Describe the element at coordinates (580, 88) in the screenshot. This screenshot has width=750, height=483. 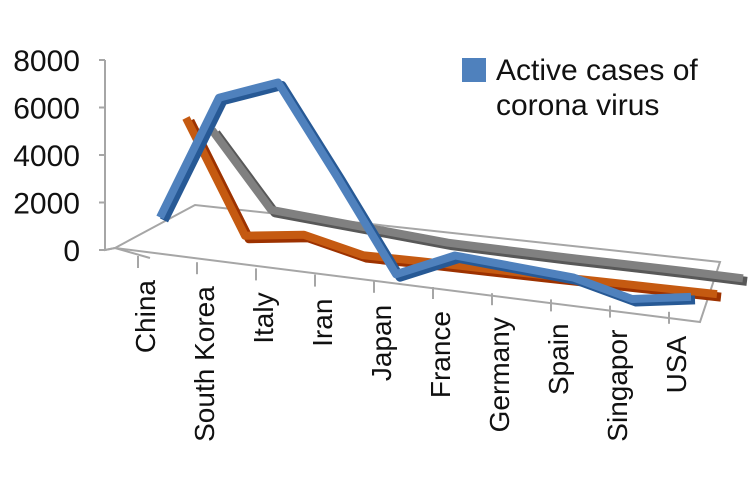
I see `chart-legend: Active cases of corona virus` at that location.